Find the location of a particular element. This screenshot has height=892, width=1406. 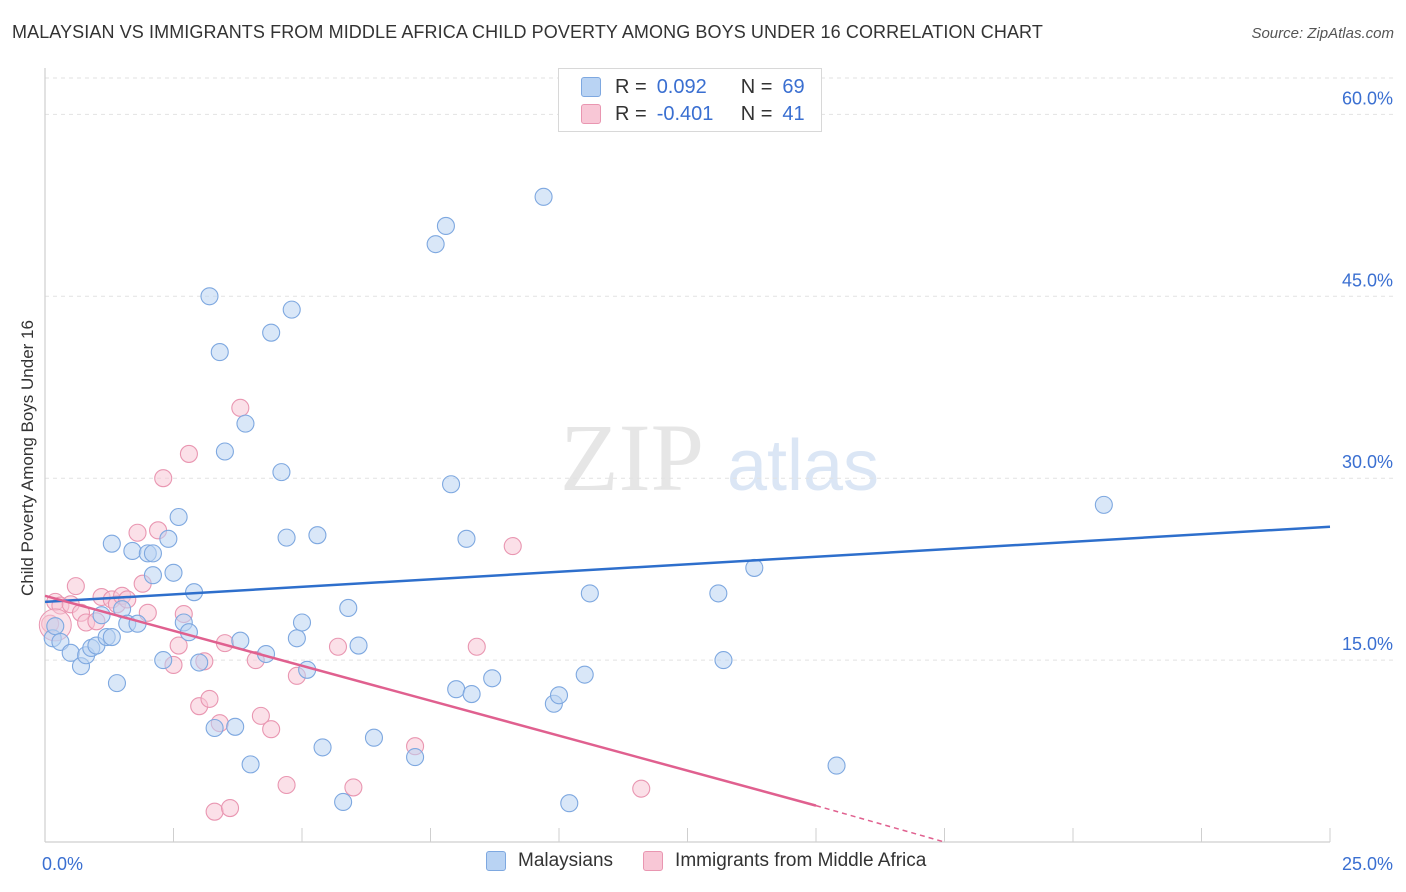

y-axis-label: Child Poverty Among Boys Under 16 is located at coordinates (27, 458).